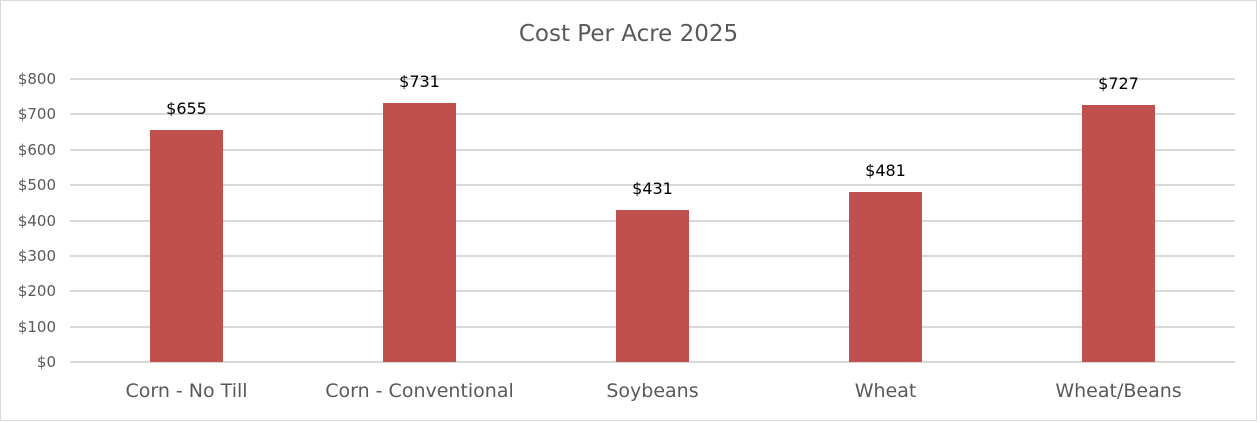  What do you see at coordinates (36, 79) in the screenshot?
I see `y-tick-label: $800` at bounding box center [36, 79].